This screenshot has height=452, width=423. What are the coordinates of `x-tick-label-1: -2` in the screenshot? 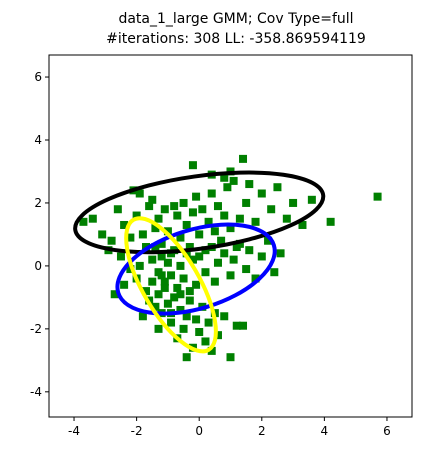 It's located at (137, 431).